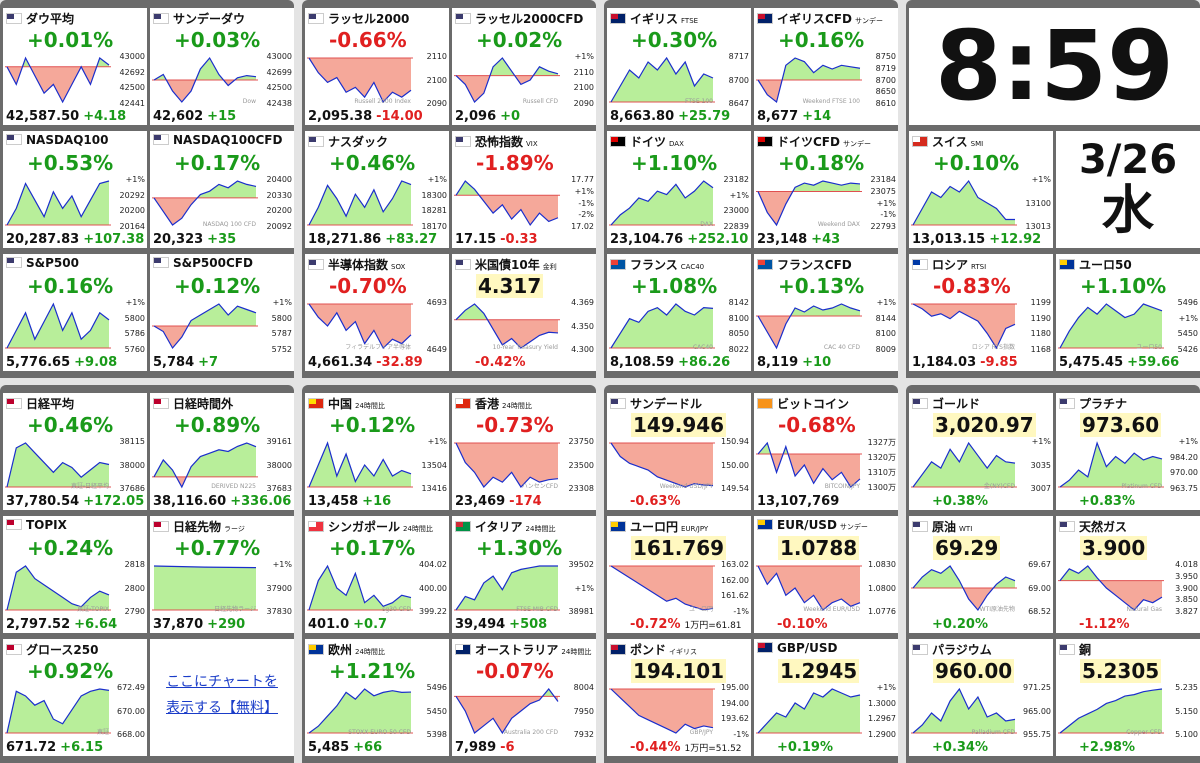 The image size is (1200, 763). I want to click on tile-bottom: 13,107,769, so click(798, 501).